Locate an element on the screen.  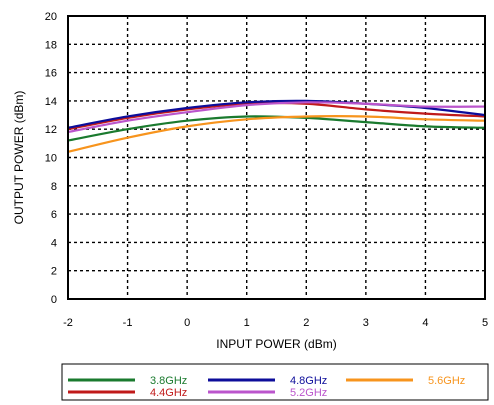
y-tick-labels: 0 2 4 6 8 10 12 14 16 18 20 is located at coordinates (51, 158).